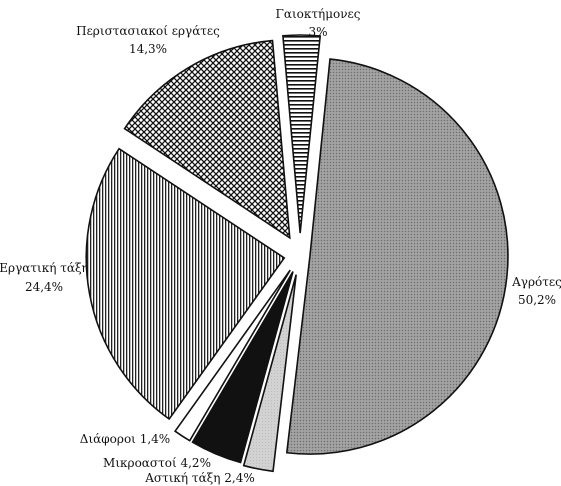  Describe the element at coordinates (317, 32) in the screenshot. I see `slice-label-value-0: 3%` at that location.